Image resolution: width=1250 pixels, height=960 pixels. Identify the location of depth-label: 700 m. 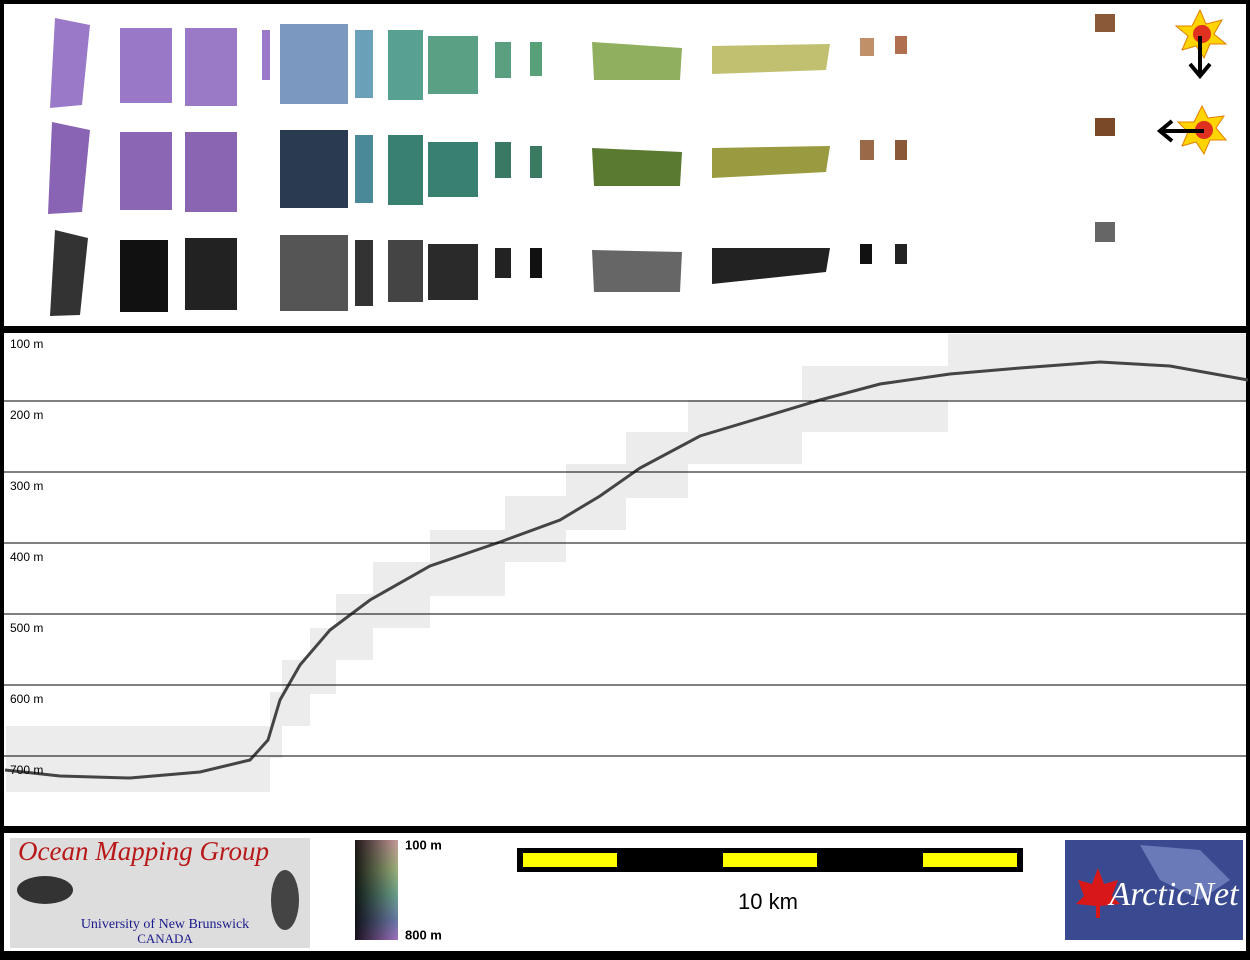
(26, 770).